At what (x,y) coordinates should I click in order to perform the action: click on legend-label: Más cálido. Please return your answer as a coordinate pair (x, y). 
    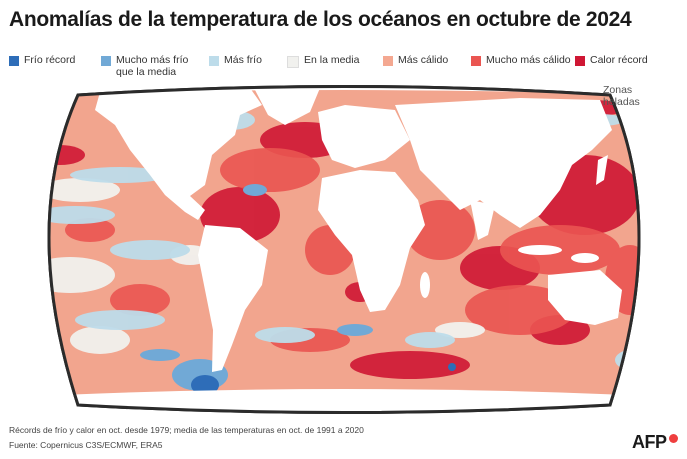
    Looking at the image, I should click on (423, 60).